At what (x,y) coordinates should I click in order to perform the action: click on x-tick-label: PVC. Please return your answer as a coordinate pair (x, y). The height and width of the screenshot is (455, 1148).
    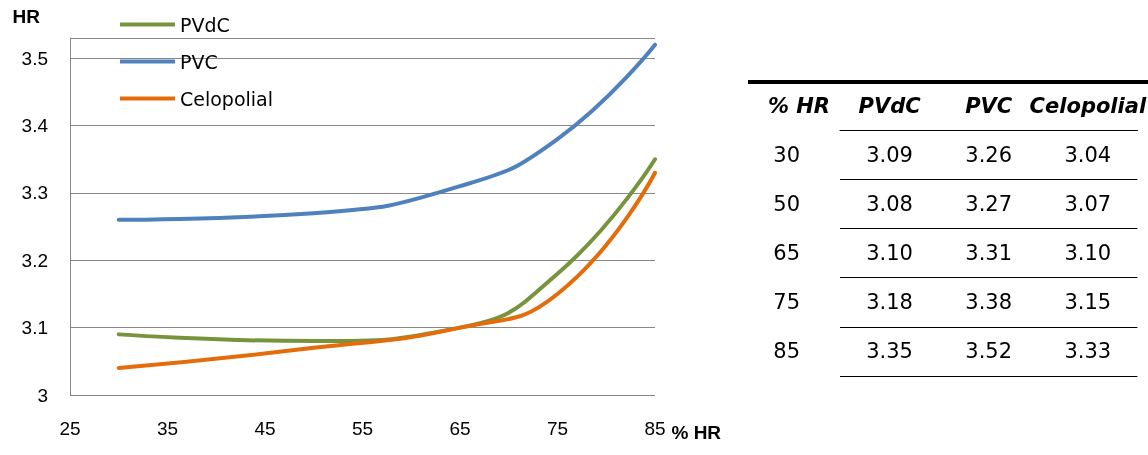
    Looking at the image, I should click on (989, 105).